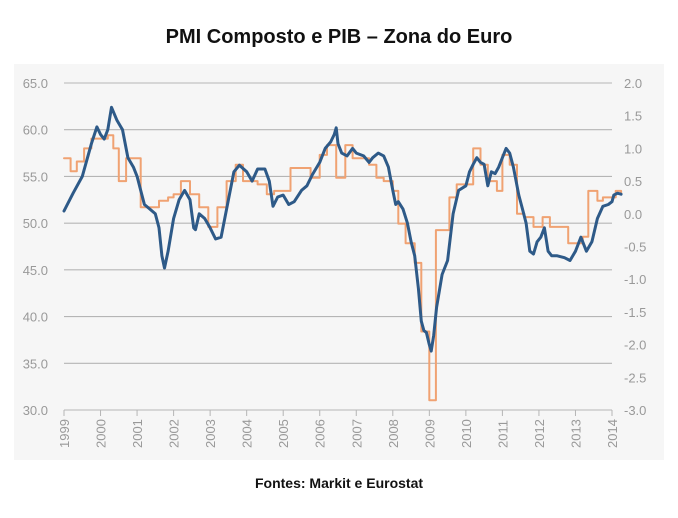 The height and width of the screenshot is (518, 678). Describe the element at coordinates (283, 433) in the screenshot. I see `x-tick-label: 2005` at that location.